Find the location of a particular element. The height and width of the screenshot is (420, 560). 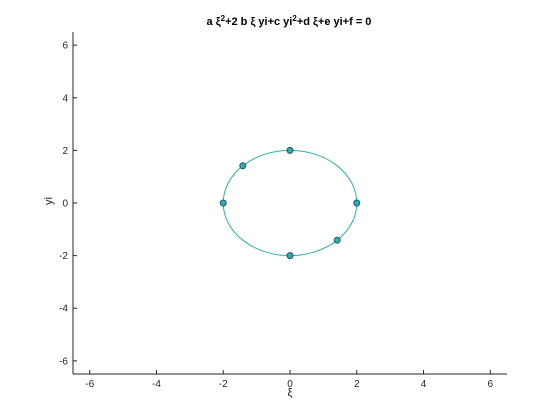

y-tick-label: -2 is located at coordinates (63, 256).